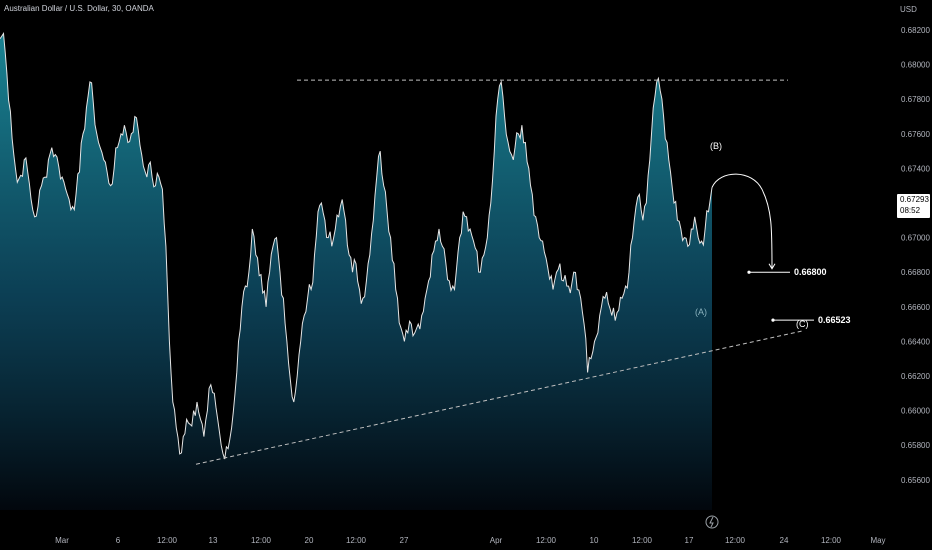  Describe the element at coordinates (915, 65) in the screenshot. I see `y-tick-label: 0.68000` at that location.